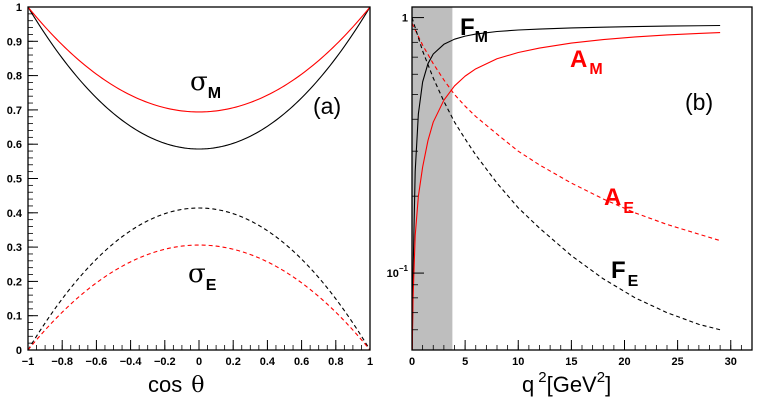  Describe the element at coordinates (566, 383) in the screenshot. I see `panel-b-x-axis-title: q 2[GeV2]` at that location.